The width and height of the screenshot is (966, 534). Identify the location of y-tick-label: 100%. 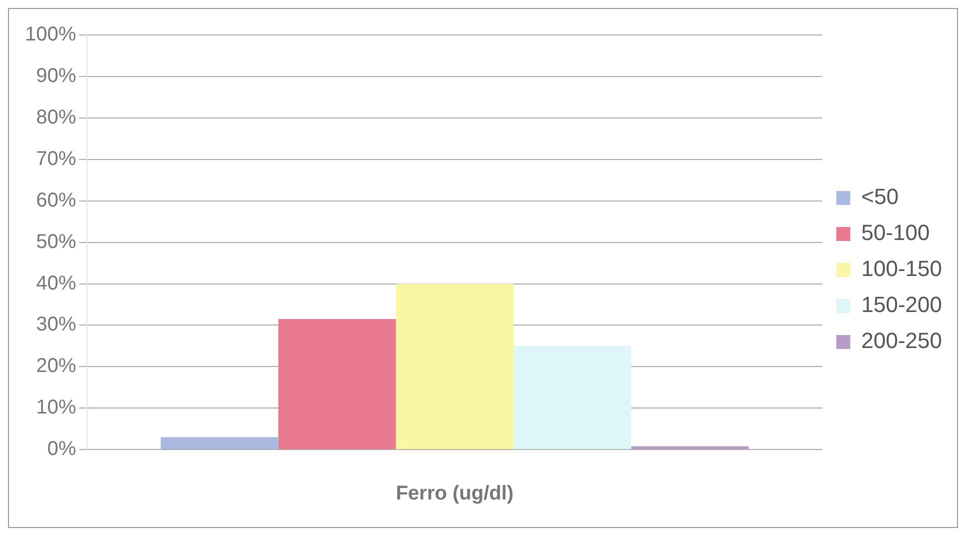
(50, 35).